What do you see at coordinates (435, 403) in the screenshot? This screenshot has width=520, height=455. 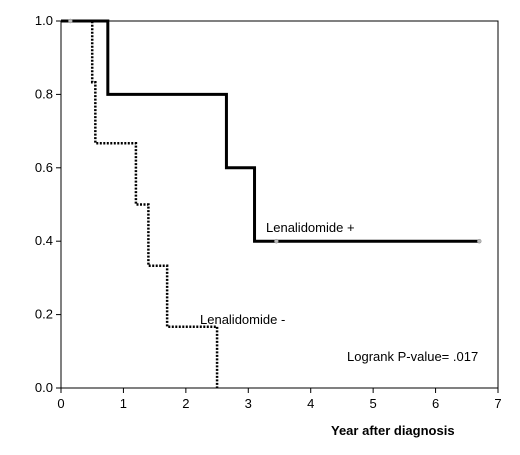 I see `x-tick-label: 6` at bounding box center [435, 403].